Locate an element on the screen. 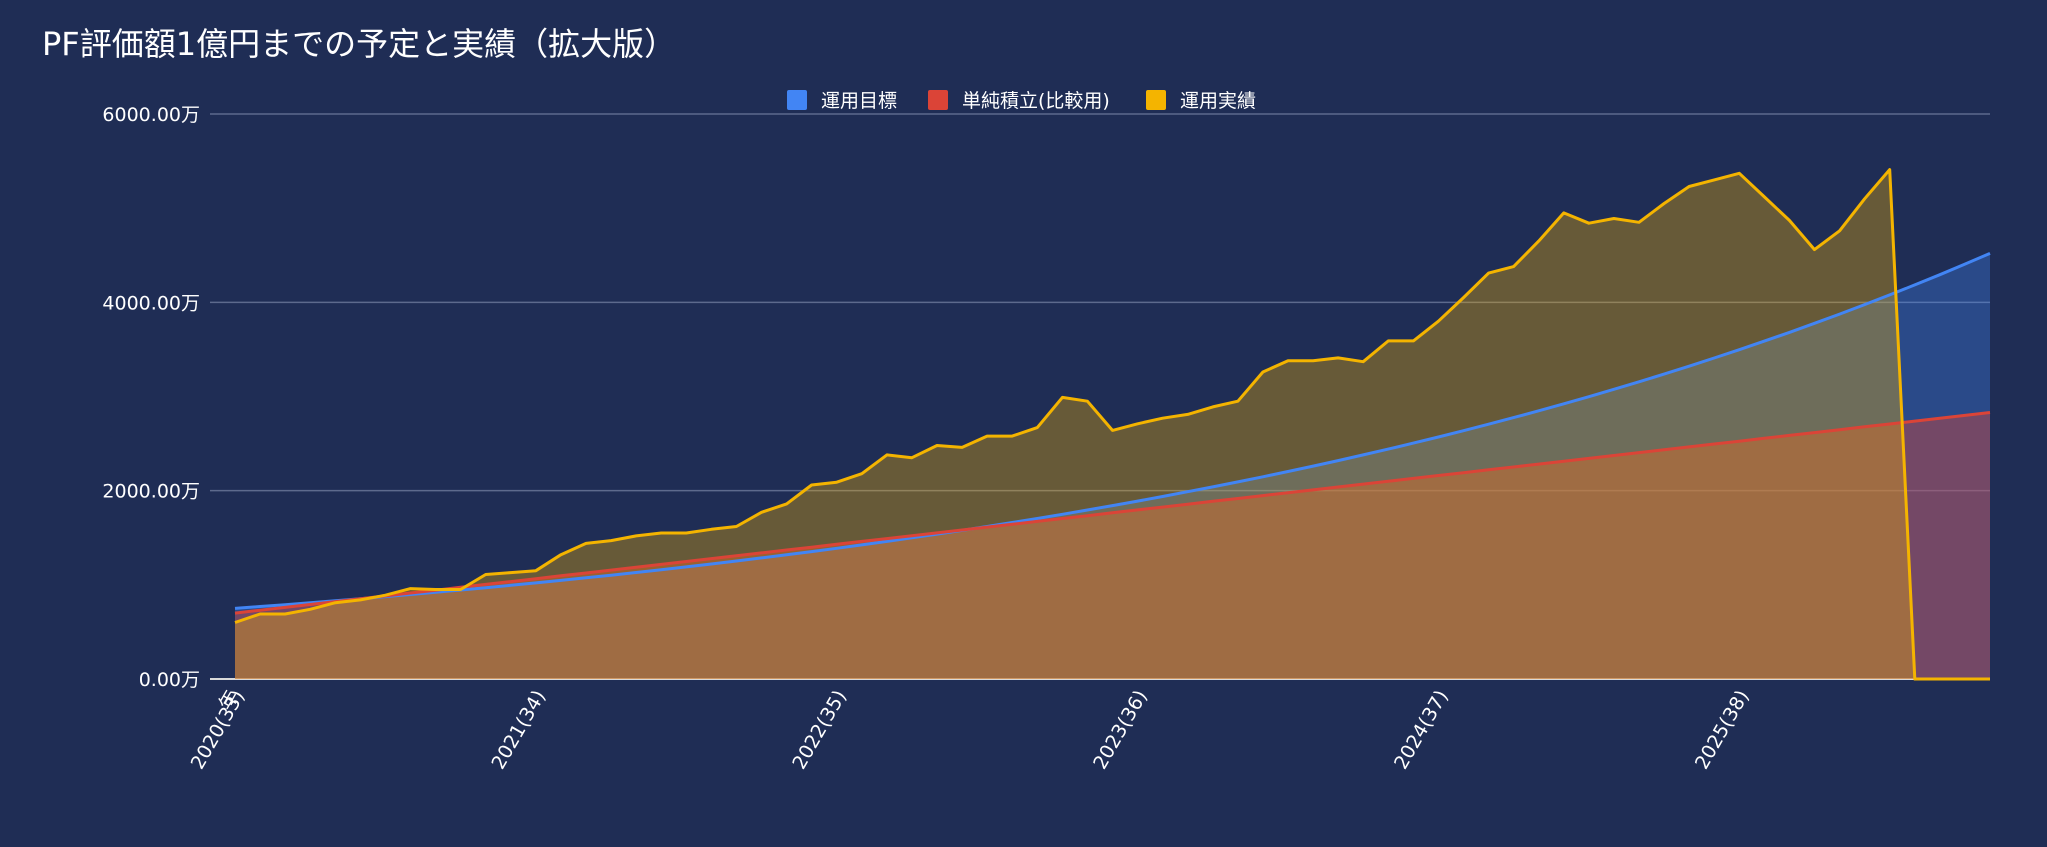 The height and width of the screenshot is (847, 2047). chart-legend: 運用目標 単純積立(比較用) 運用実績 is located at coordinates (1021, 101).